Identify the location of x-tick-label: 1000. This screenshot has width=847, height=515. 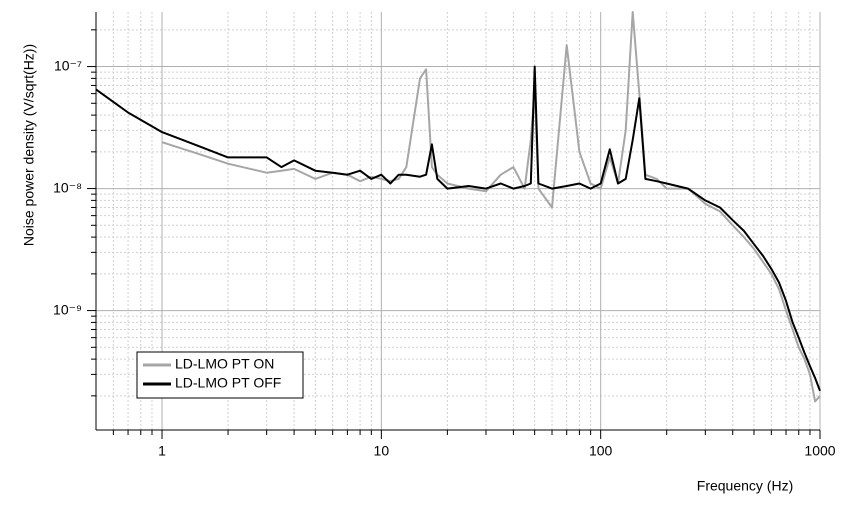
(819, 451).